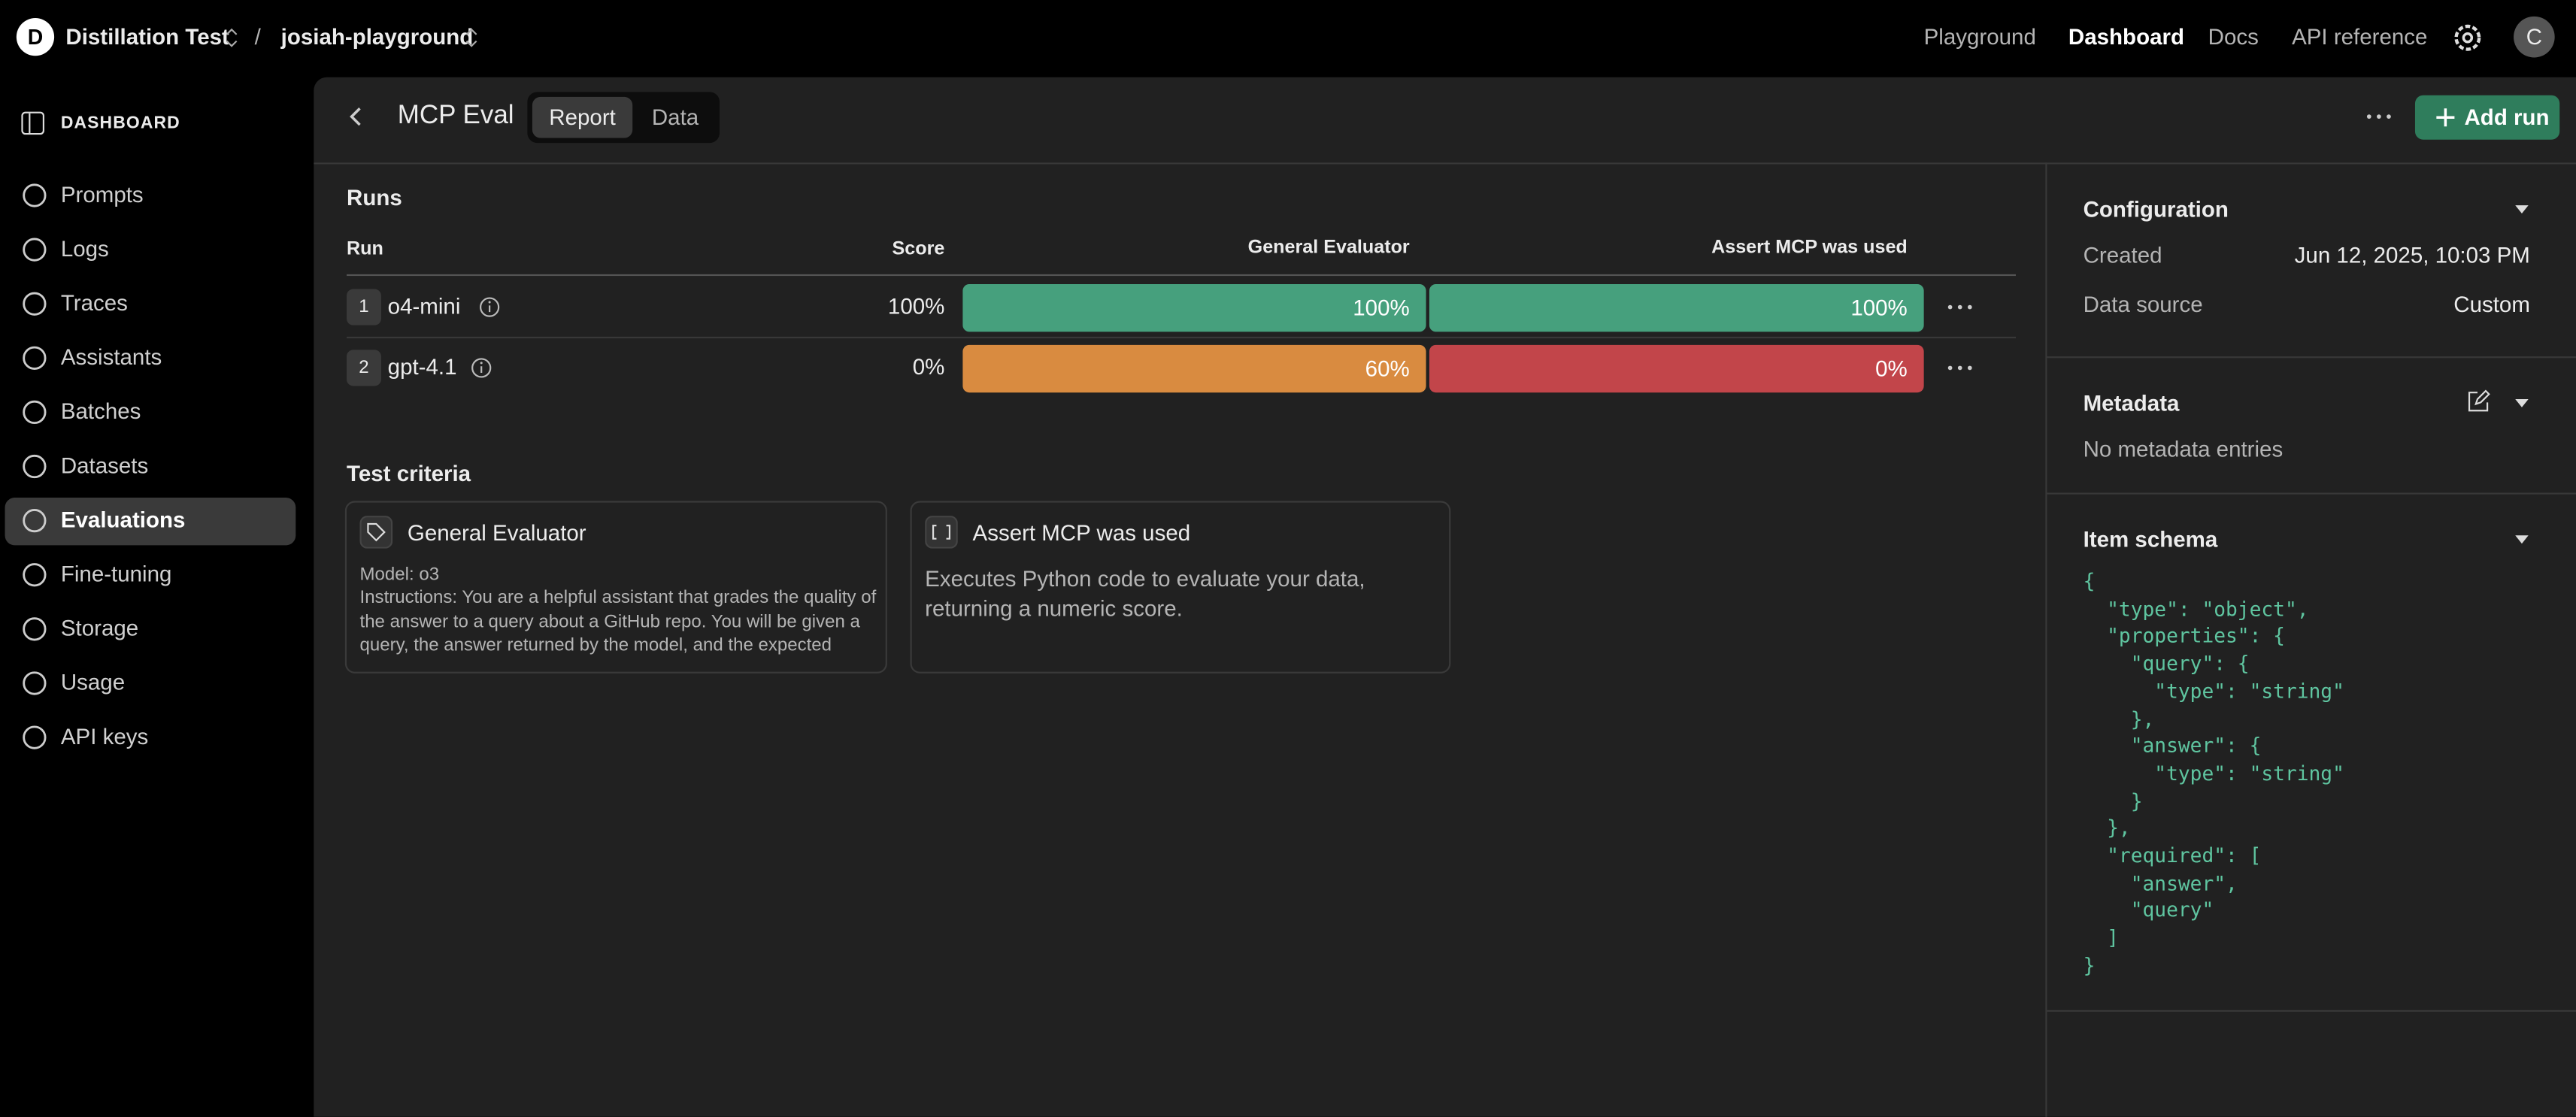  I want to click on run-score: 100%, so click(916, 306).